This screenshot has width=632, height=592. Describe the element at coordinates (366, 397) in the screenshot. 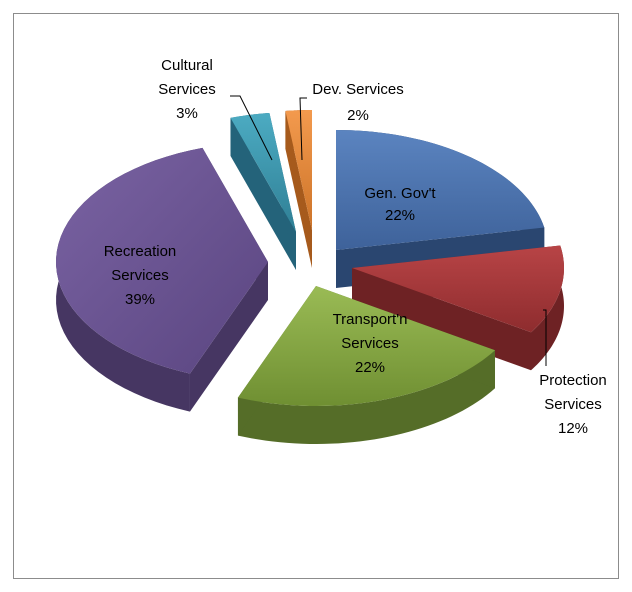

I see `pie-slice-side-trans` at that location.